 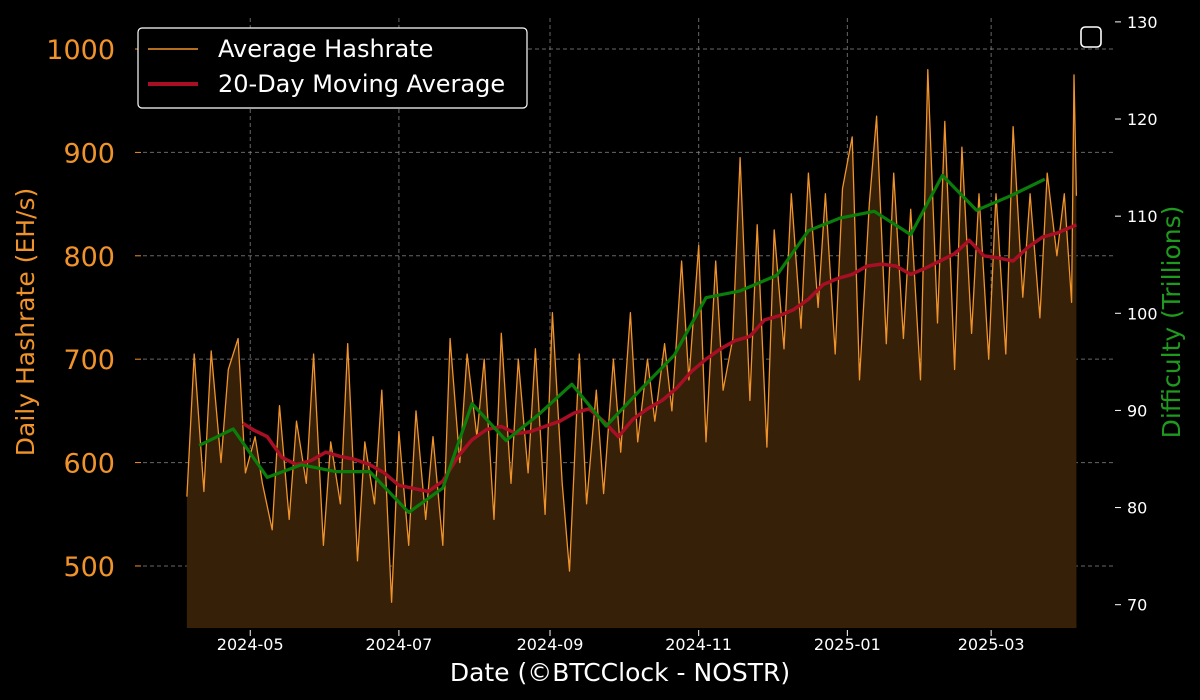 What do you see at coordinates (325, 49) in the screenshot?
I see `legend-hashrate-label: Average Hashrate` at bounding box center [325, 49].